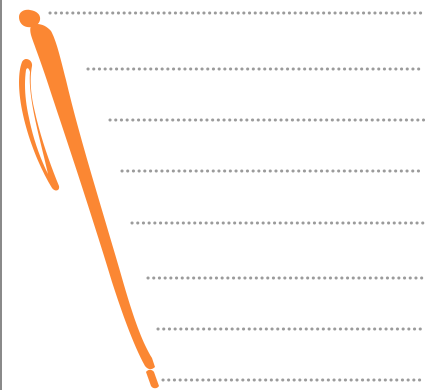 Image resolution: width=425 pixels, height=390 pixels. What do you see at coordinates (1, 195) in the screenshot?
I see `notepad-left-border` at bounding box center [1, 195].